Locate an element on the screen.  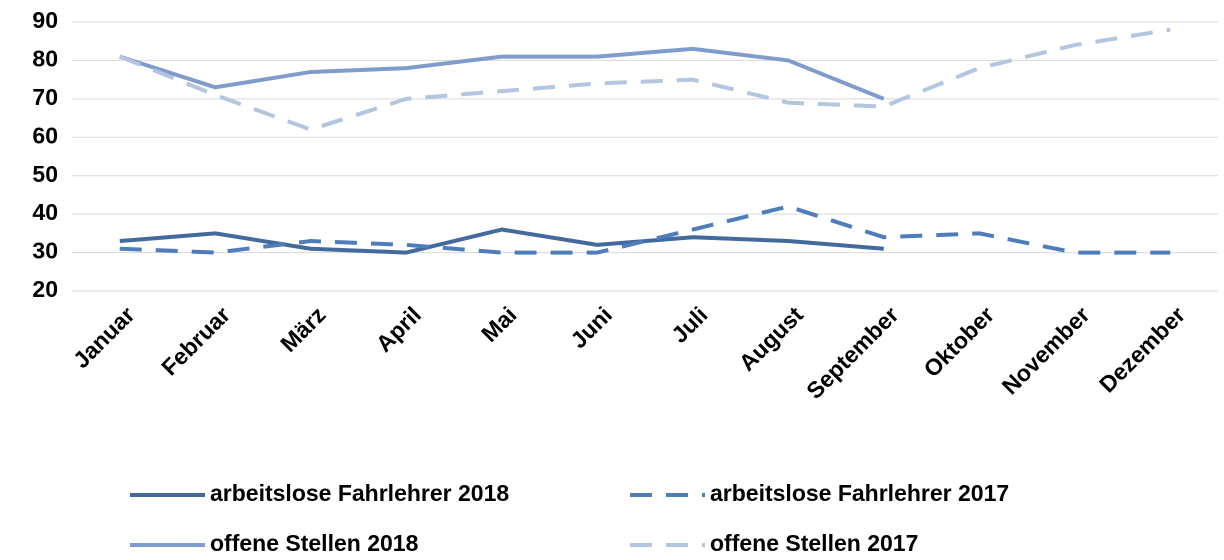
legend-label: offene Stellen 2018 is located at coordinates (314, 543).